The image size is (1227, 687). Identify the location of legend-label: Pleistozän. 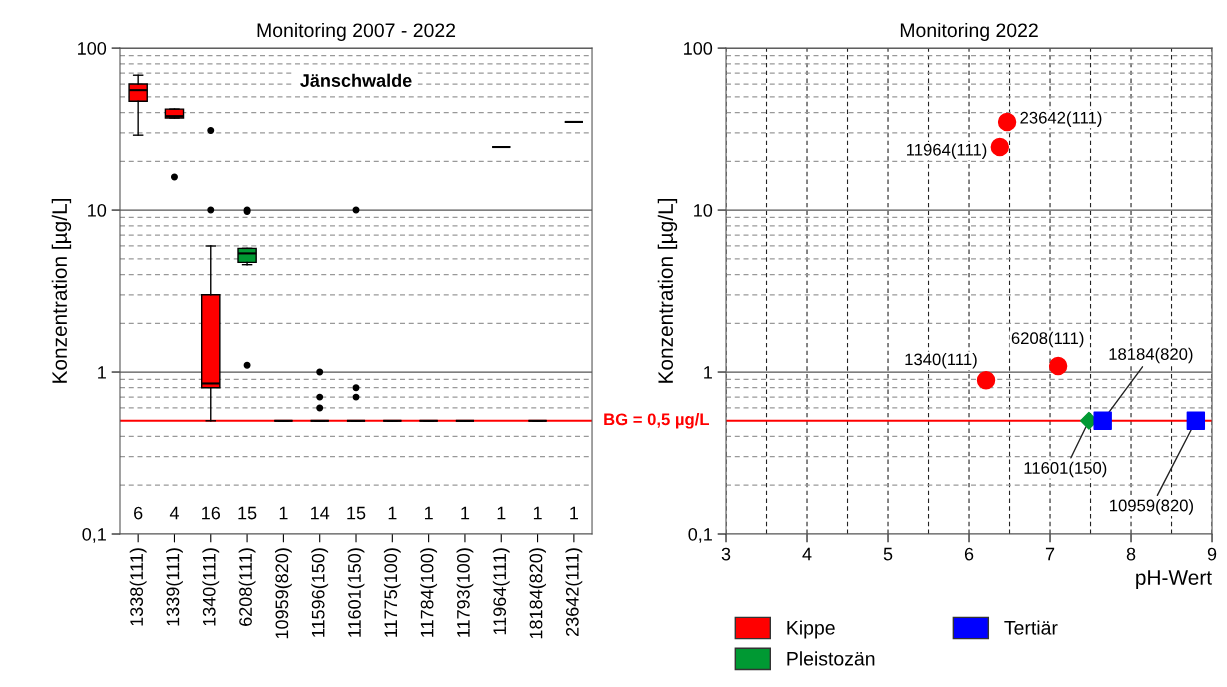
(831, 658).